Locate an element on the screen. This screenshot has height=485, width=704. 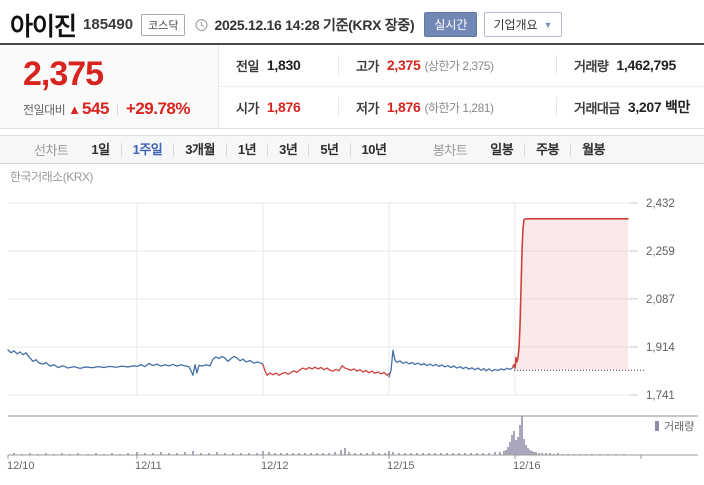
tab-1day: 1일 is located at coordinates (100, 149).